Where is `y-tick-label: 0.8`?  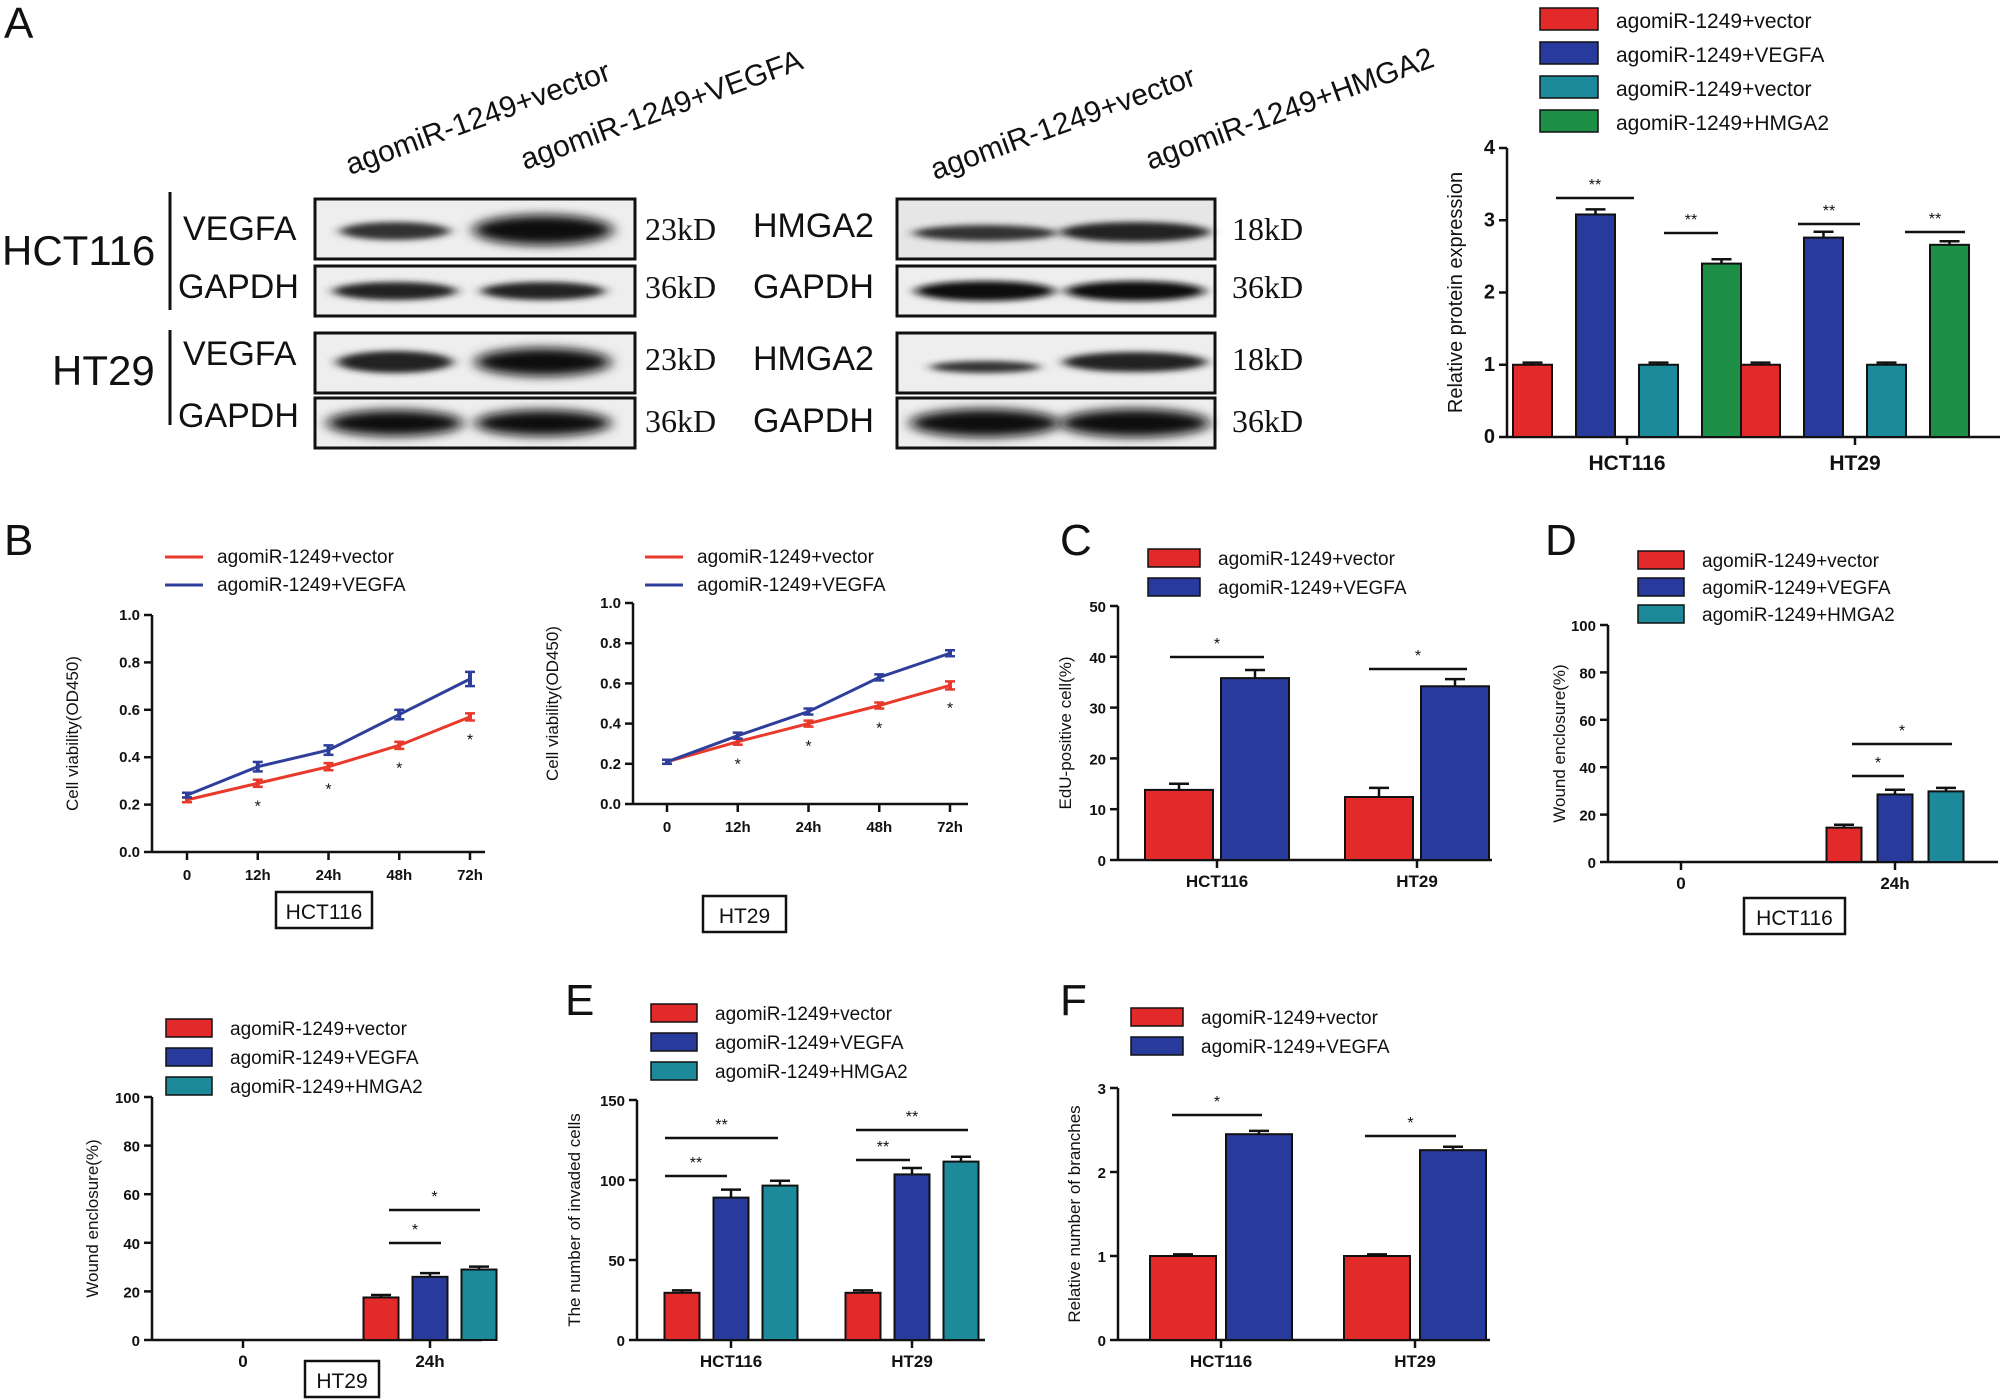
y-tick-label: 0.8 is located at coordinates (610, 643).